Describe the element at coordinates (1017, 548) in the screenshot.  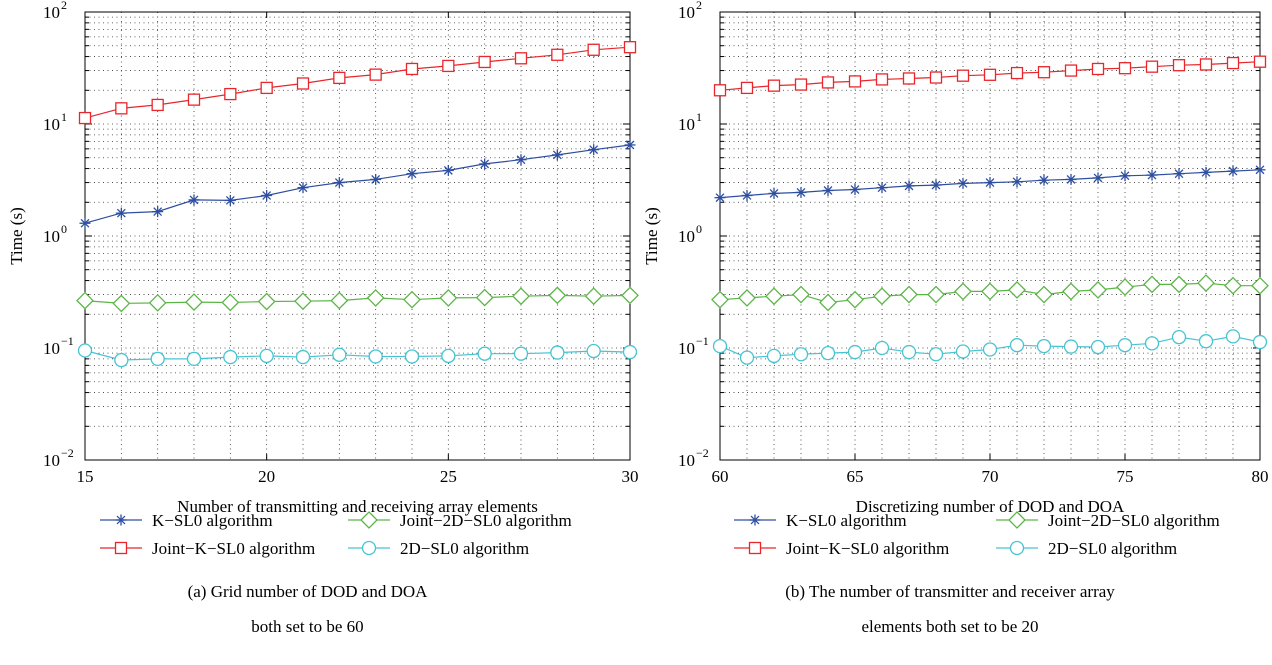
I see `chart-b-legend-entry-circle-swatch-marker` at that location.